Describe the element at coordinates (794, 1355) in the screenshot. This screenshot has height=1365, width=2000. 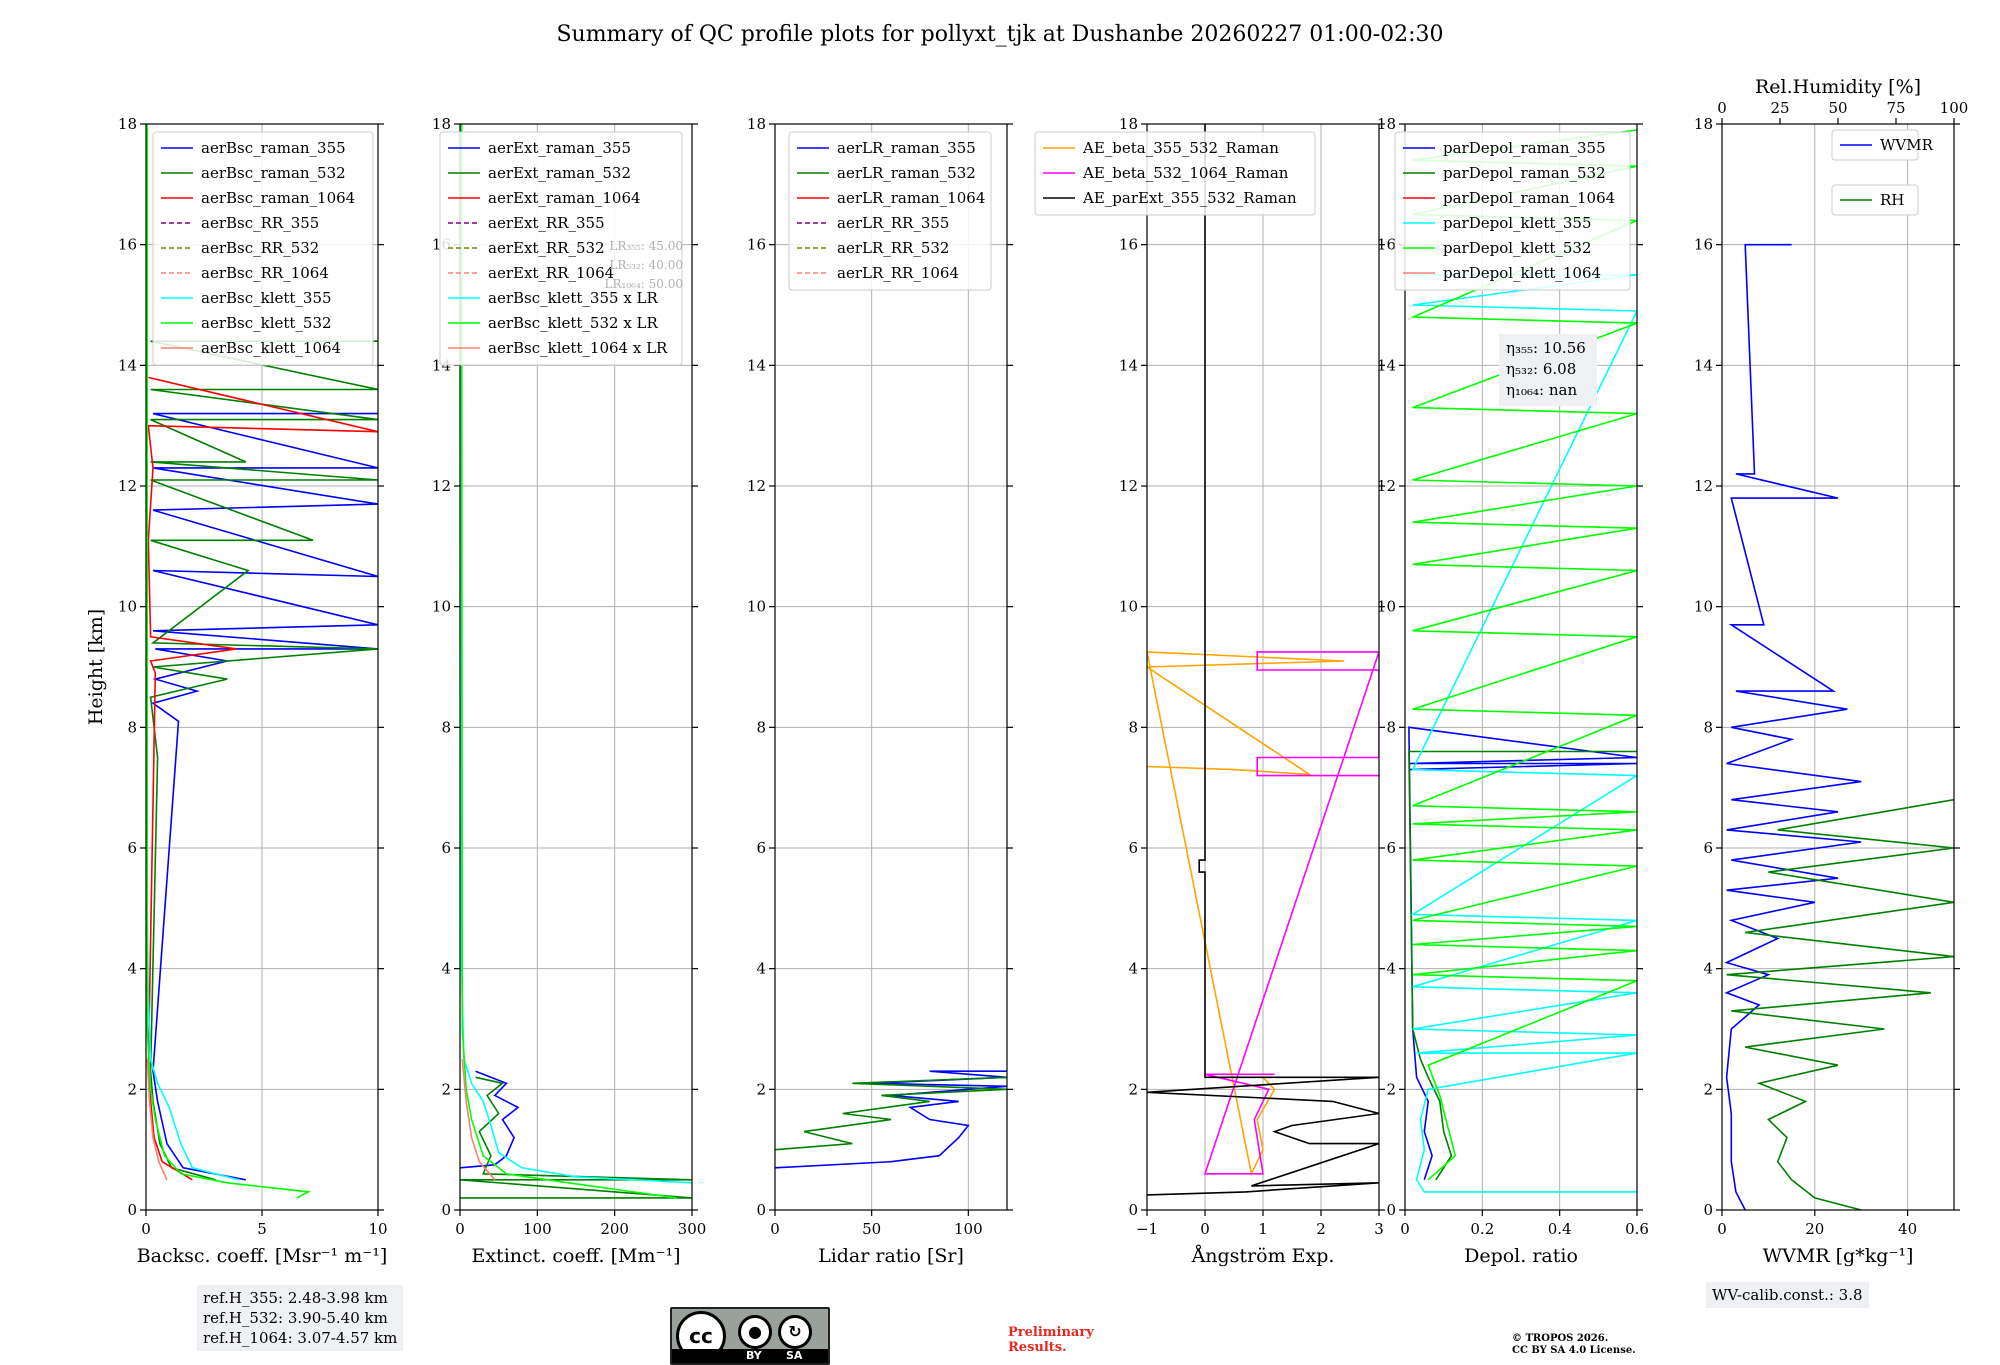
I see `license-sa-label: SA` at that location.